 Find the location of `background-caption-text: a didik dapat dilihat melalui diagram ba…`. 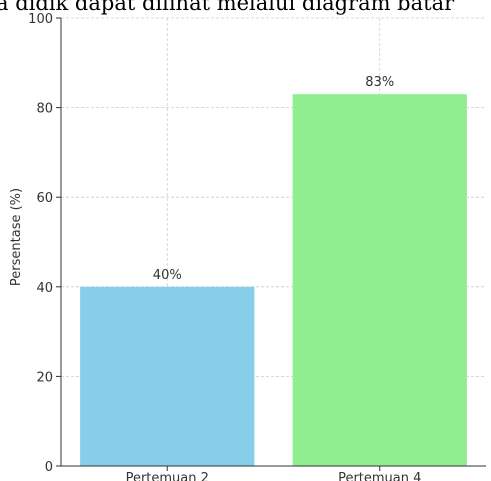

background-caption-text: a didik dapat dilihat melalui diagram ba… is located at coordinates (227, 7).